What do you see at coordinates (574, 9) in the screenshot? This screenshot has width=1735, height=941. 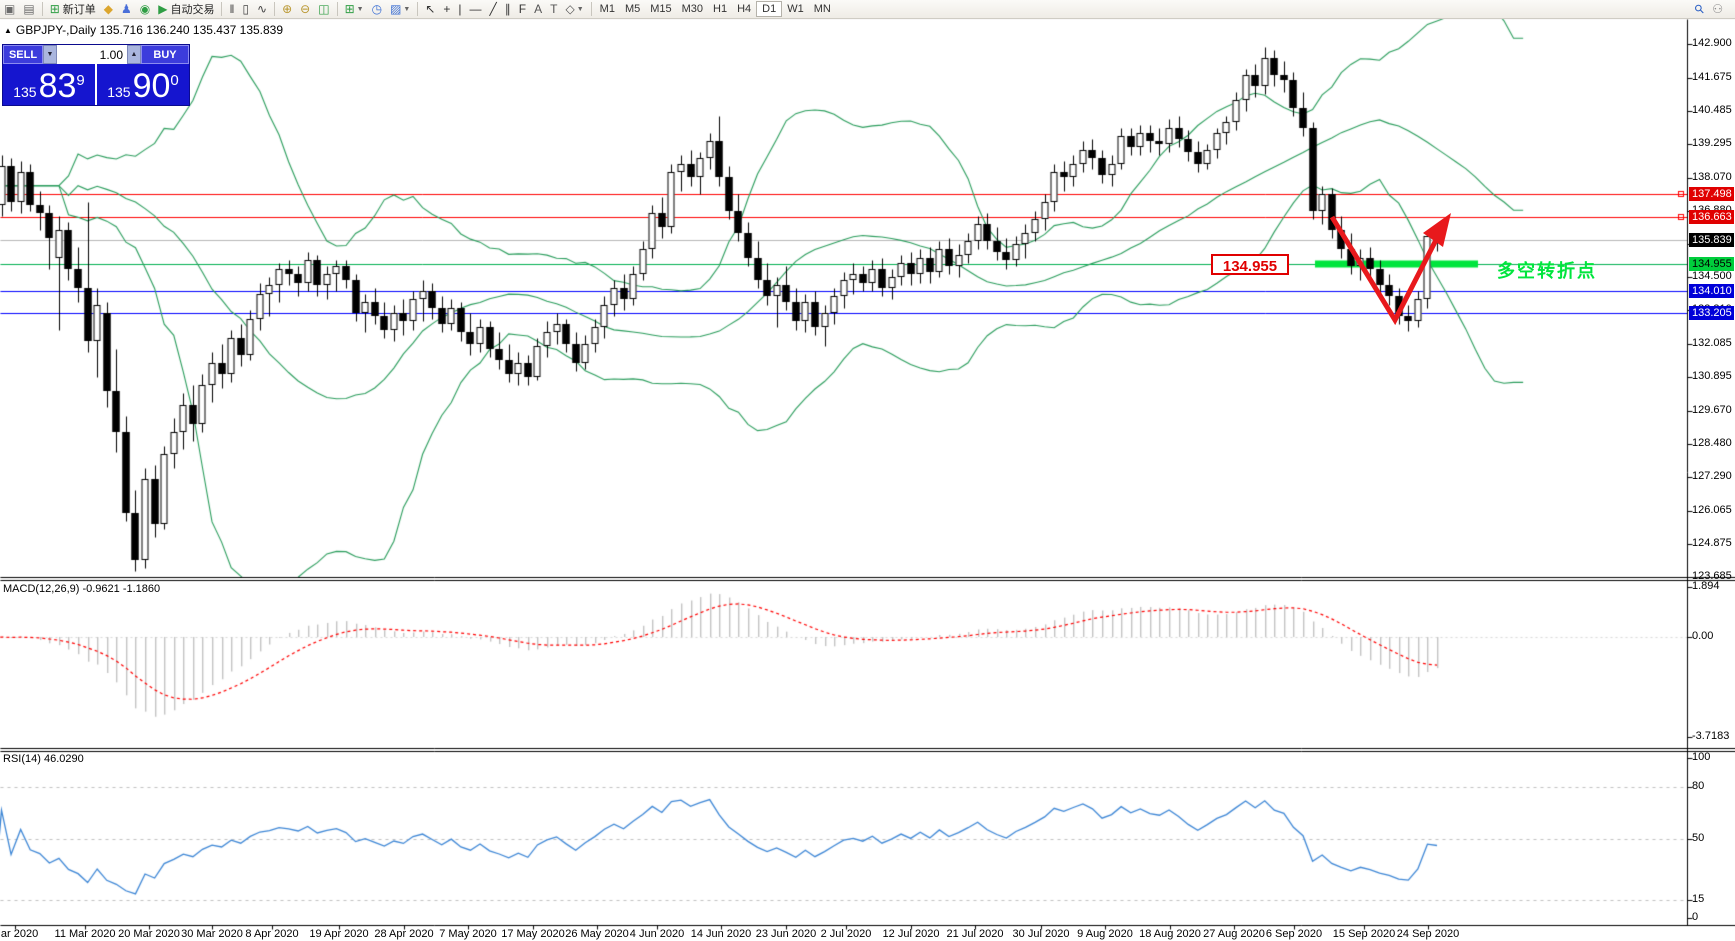 I see `shapes-icon: ◇ ▼` at bounding box center [574, 9].